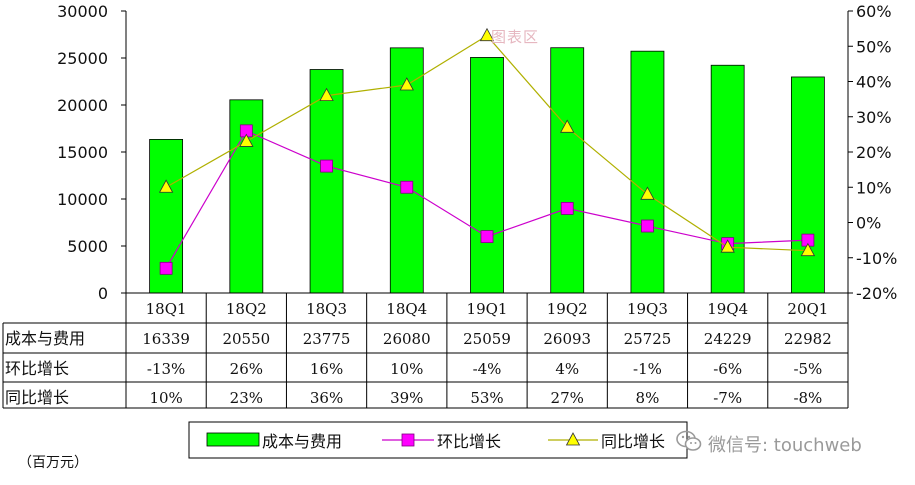 This screenshot has height=485, width=915. I want to click on watermark-wechat: 微信号: touchweb, so click(785, 445).